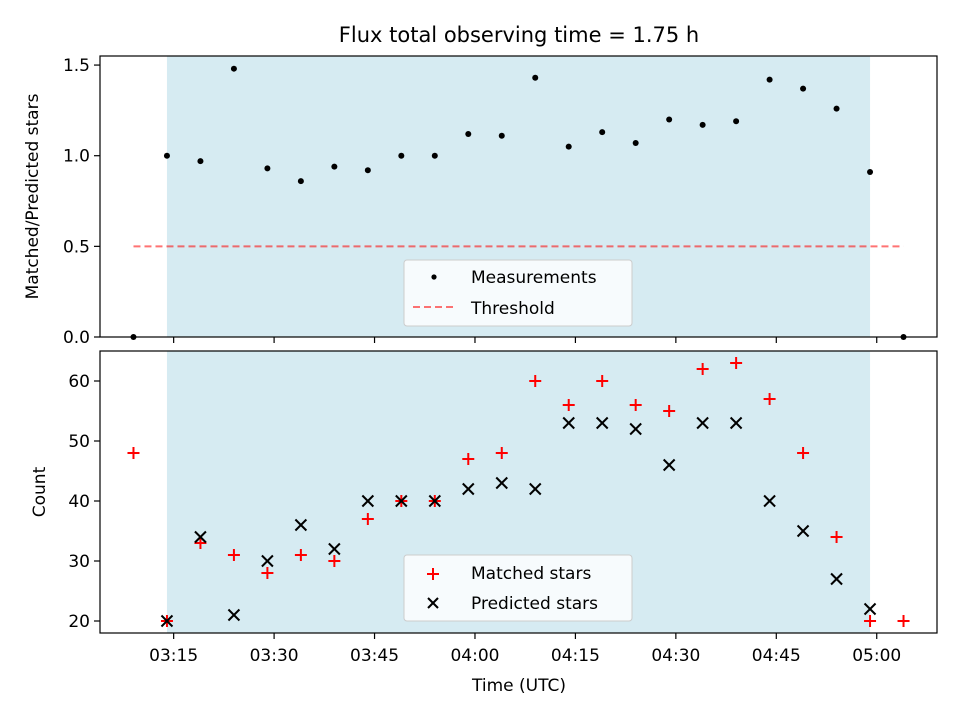  Describe the element at coordinates (534, 278) in the screenshot. I see `legend-measurements-label: Measurements` at that location.